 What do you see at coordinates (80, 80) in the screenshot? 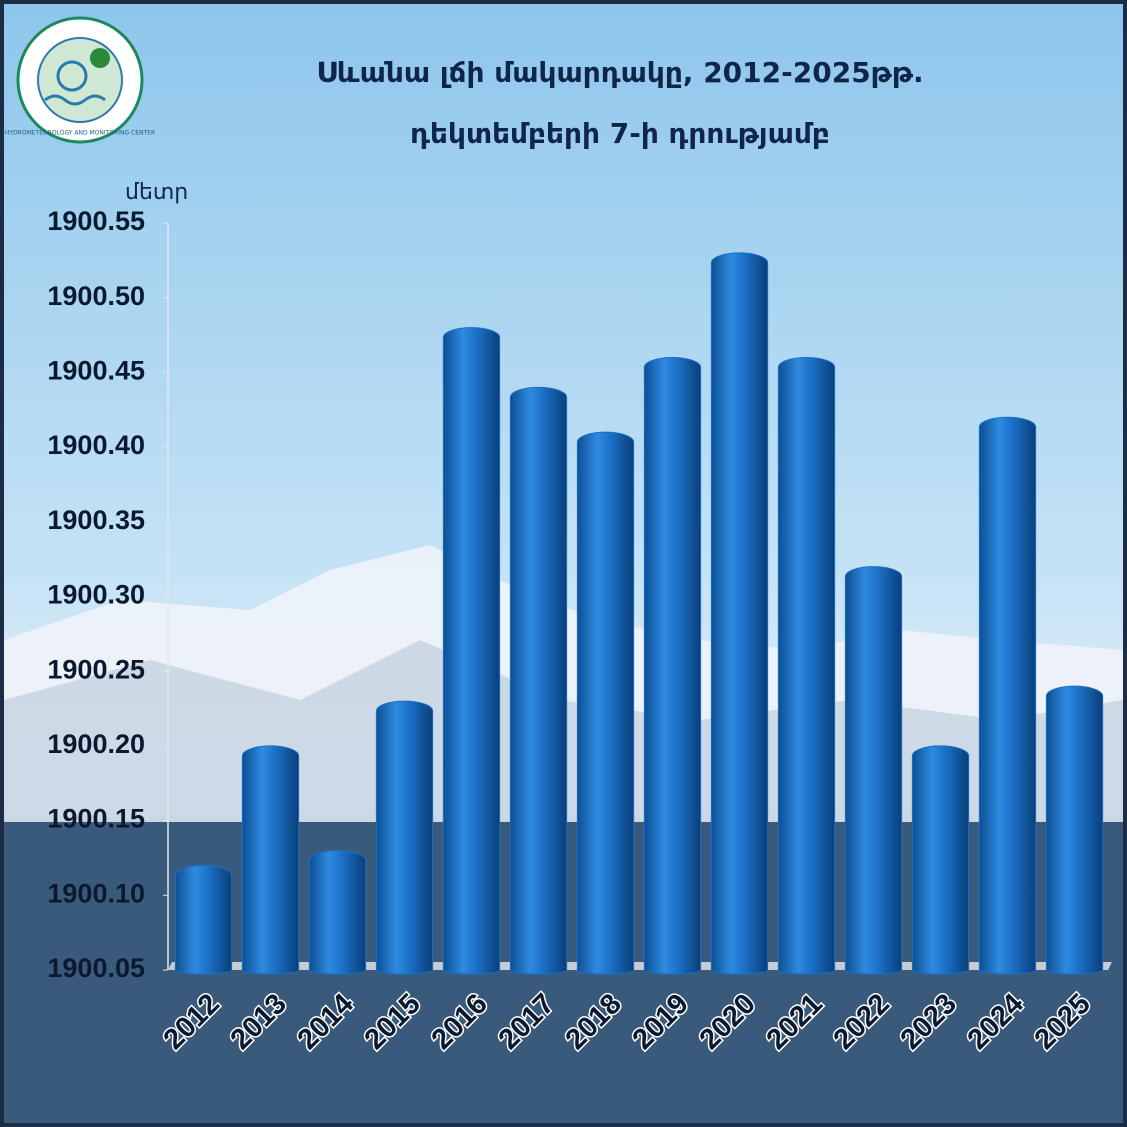
I see `logo: HYDROMETEOROLOGY AND MONITORING CENTER` at bounding box center [80, 80].